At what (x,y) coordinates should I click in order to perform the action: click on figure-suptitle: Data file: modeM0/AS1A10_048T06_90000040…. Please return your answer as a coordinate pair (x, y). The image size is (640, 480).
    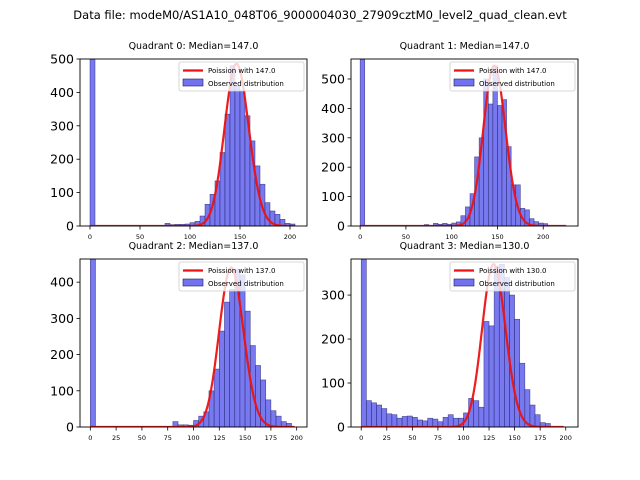
    Looking at the image, I should click on (320, 15).